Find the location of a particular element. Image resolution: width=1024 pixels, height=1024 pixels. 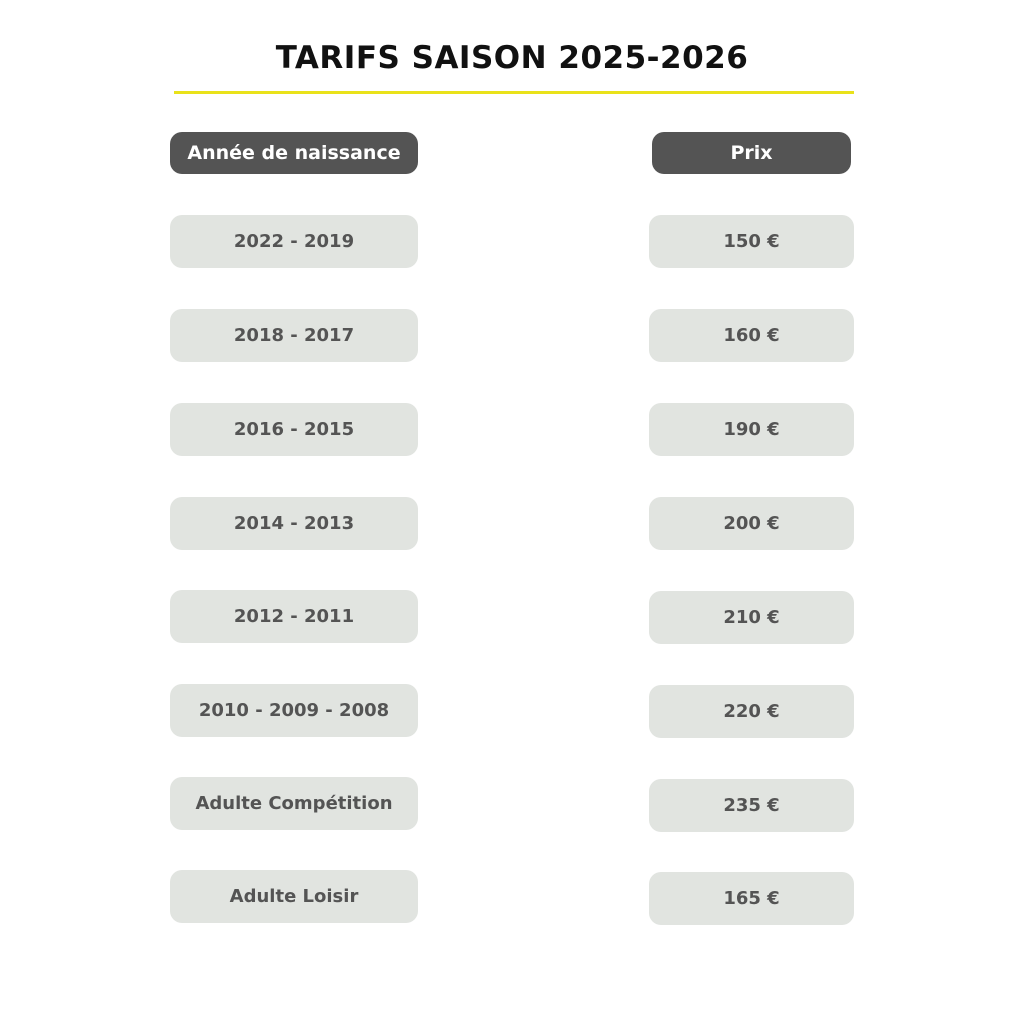

price-cell: 235 € is located at coordinates (751, 805).